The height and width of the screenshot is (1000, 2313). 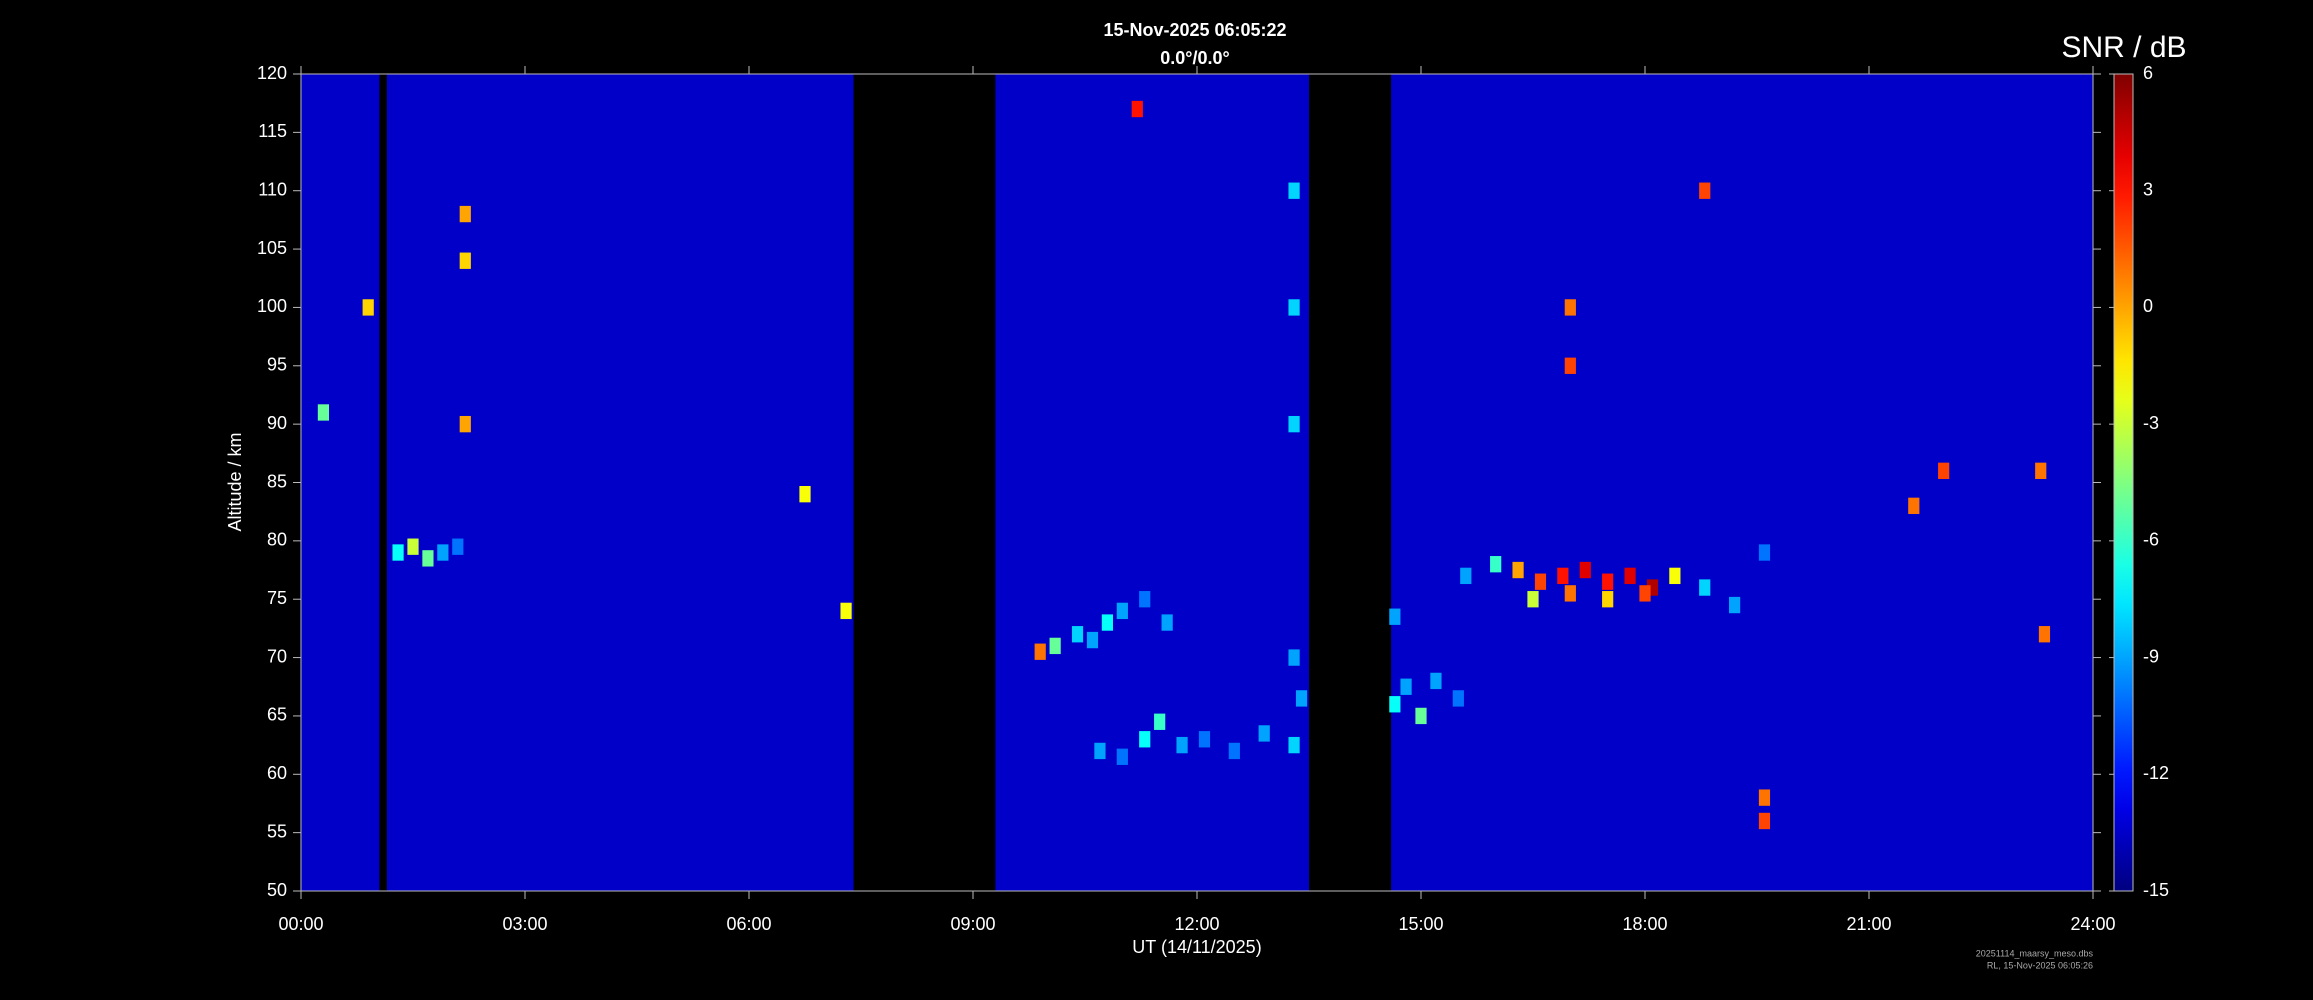 What do you see at coordinates (2035, 953) in the screenshot?
I see `file-note: 20251114_maarsy_meso.dbs` at bounding box center [2035, 953].